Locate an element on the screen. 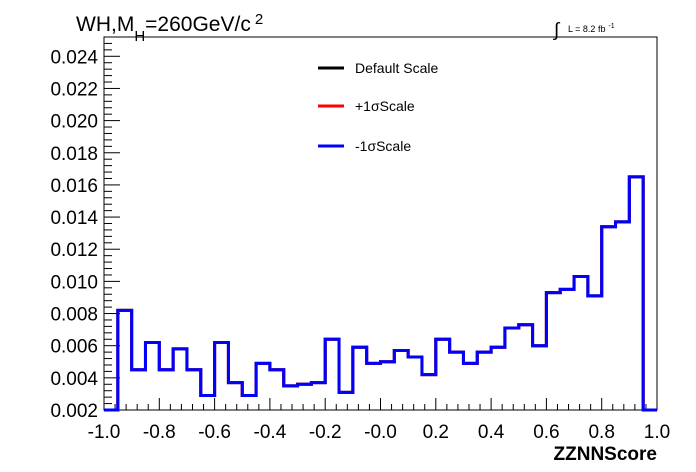 The height and width of the screenshot is (472, 696). chart-title: WH,MH=260GeV/c 2 is located at coordinates (169, 28).